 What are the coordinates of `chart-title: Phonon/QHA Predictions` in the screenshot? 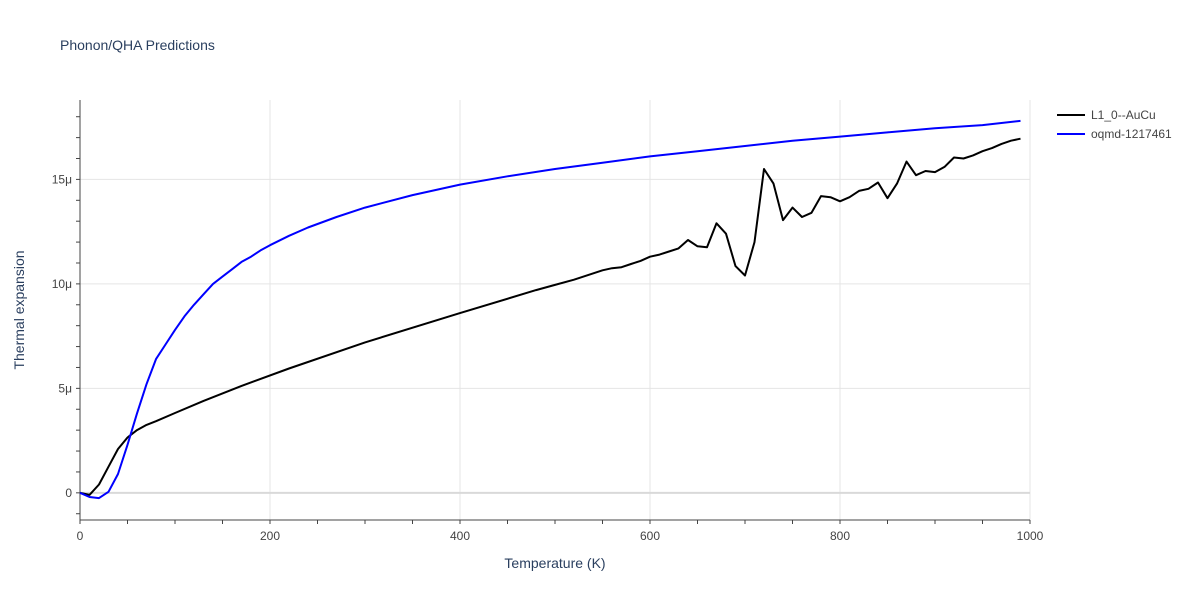 It's located at (137, 45).